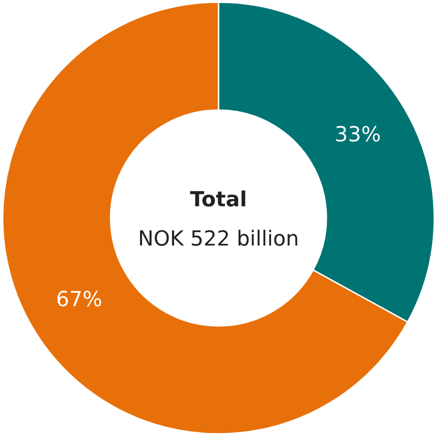 The height and width of the screenshot is (436, 437). Describe the element at coordinates (219, 238) in the screenshot. I see `text: NOK 522 billion` at that location.